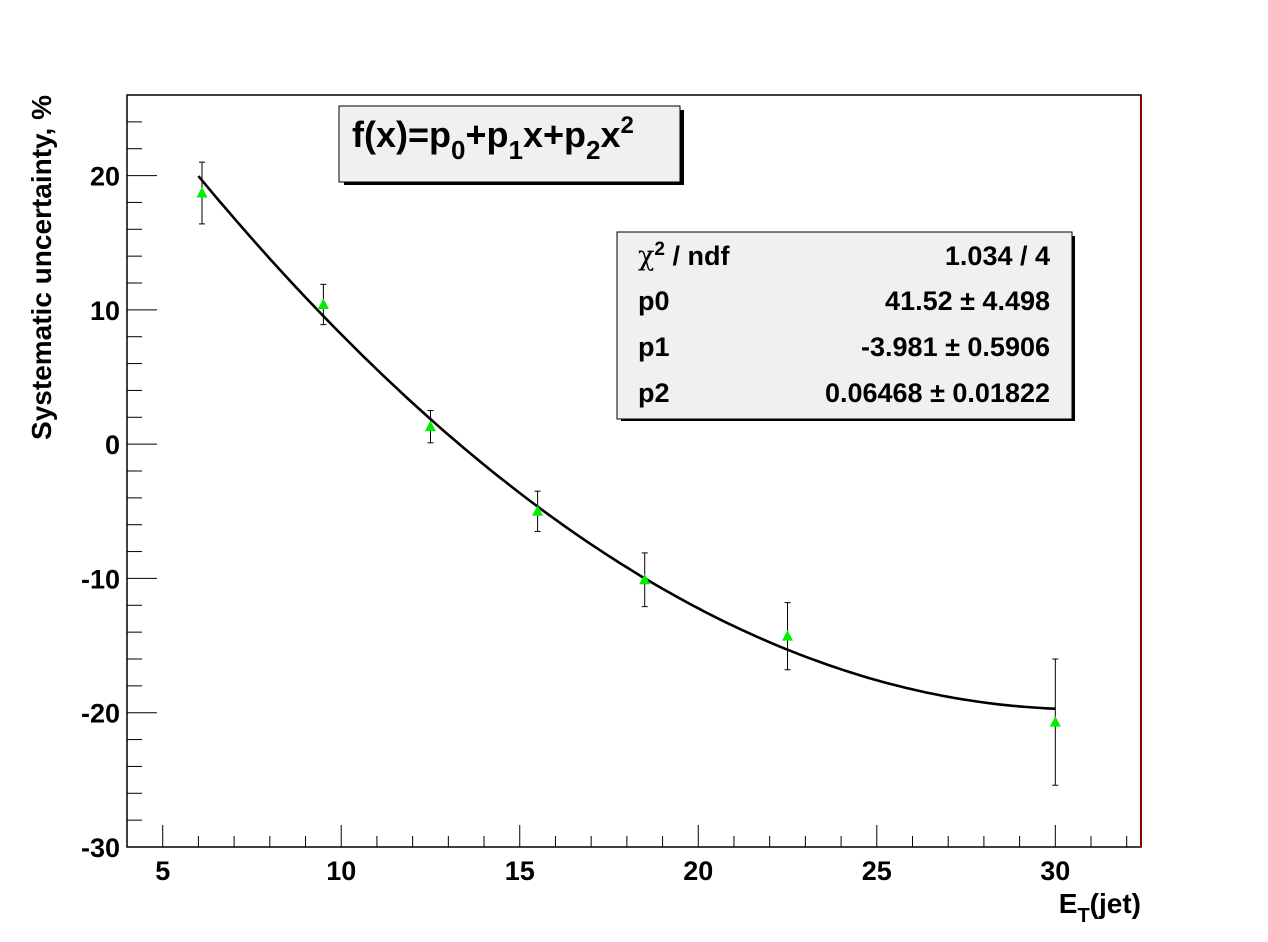  I want to click on stats-row-p1-value: -3.981 ± 0.5906, so click(955, 347).